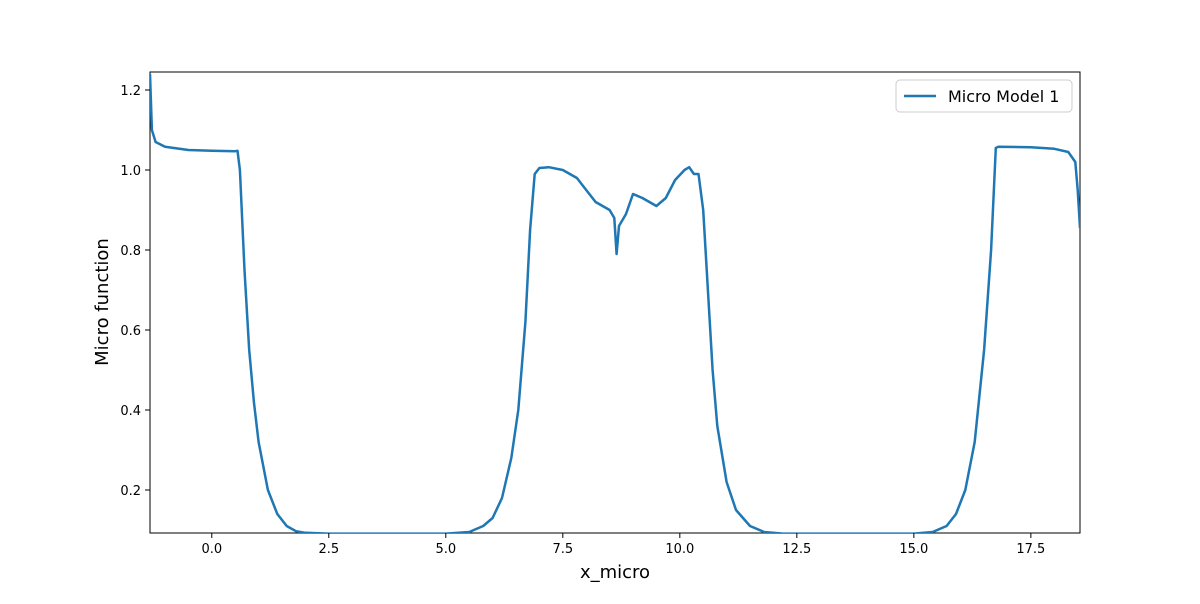 This screenshot has height=604, width=1200. Describe the element at coordinates (679, 549) in the screenshot. I see `x-tick-label: 10.0` at that location.